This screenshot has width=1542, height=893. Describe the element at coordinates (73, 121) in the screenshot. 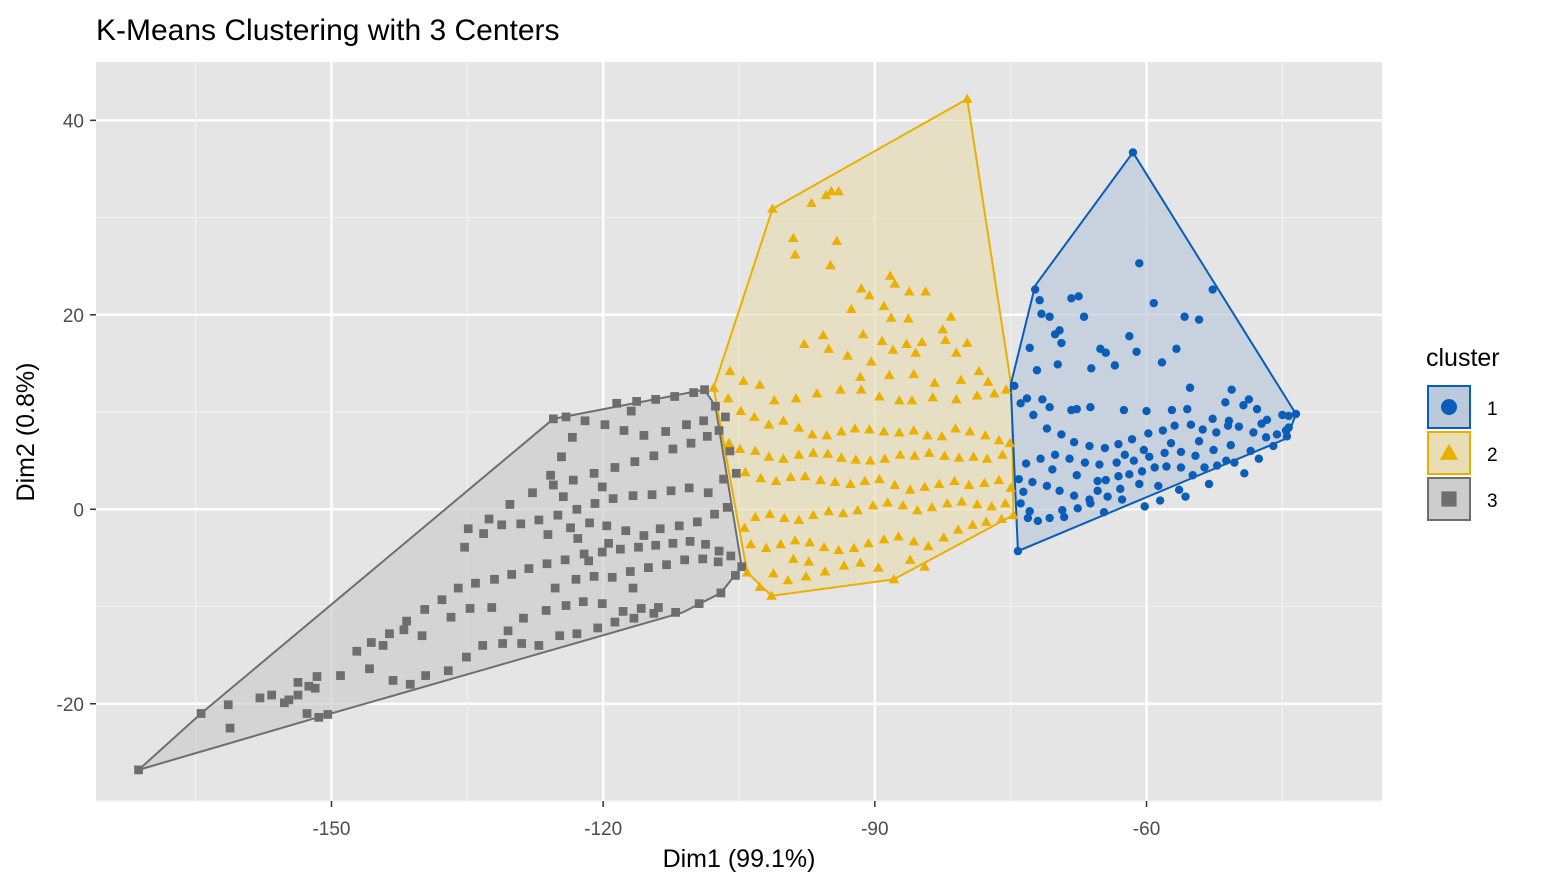

I see `y-tick-label: 40` at that location.